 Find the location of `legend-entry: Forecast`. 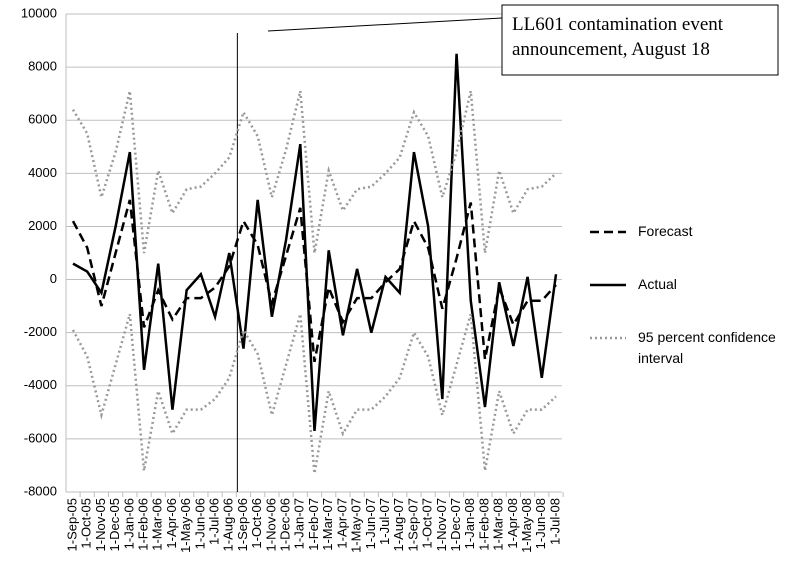

legend-entry: Forecast is located at coordinates (665, 231).